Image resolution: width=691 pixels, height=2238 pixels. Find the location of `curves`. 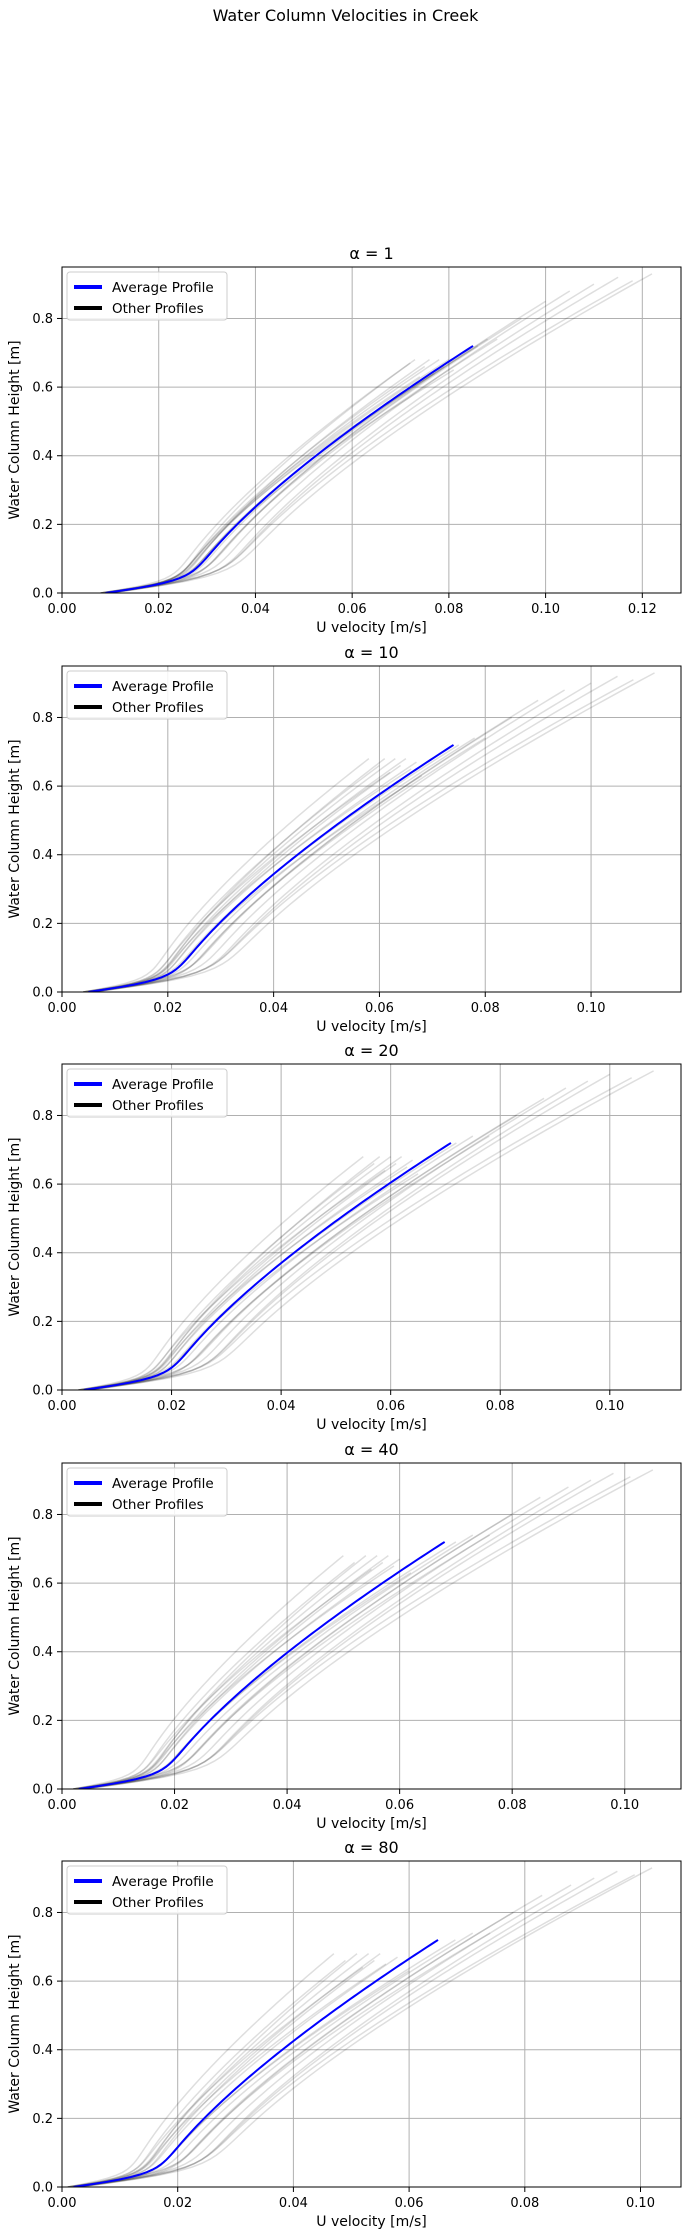

curves is located at coordinates (366, 1230).